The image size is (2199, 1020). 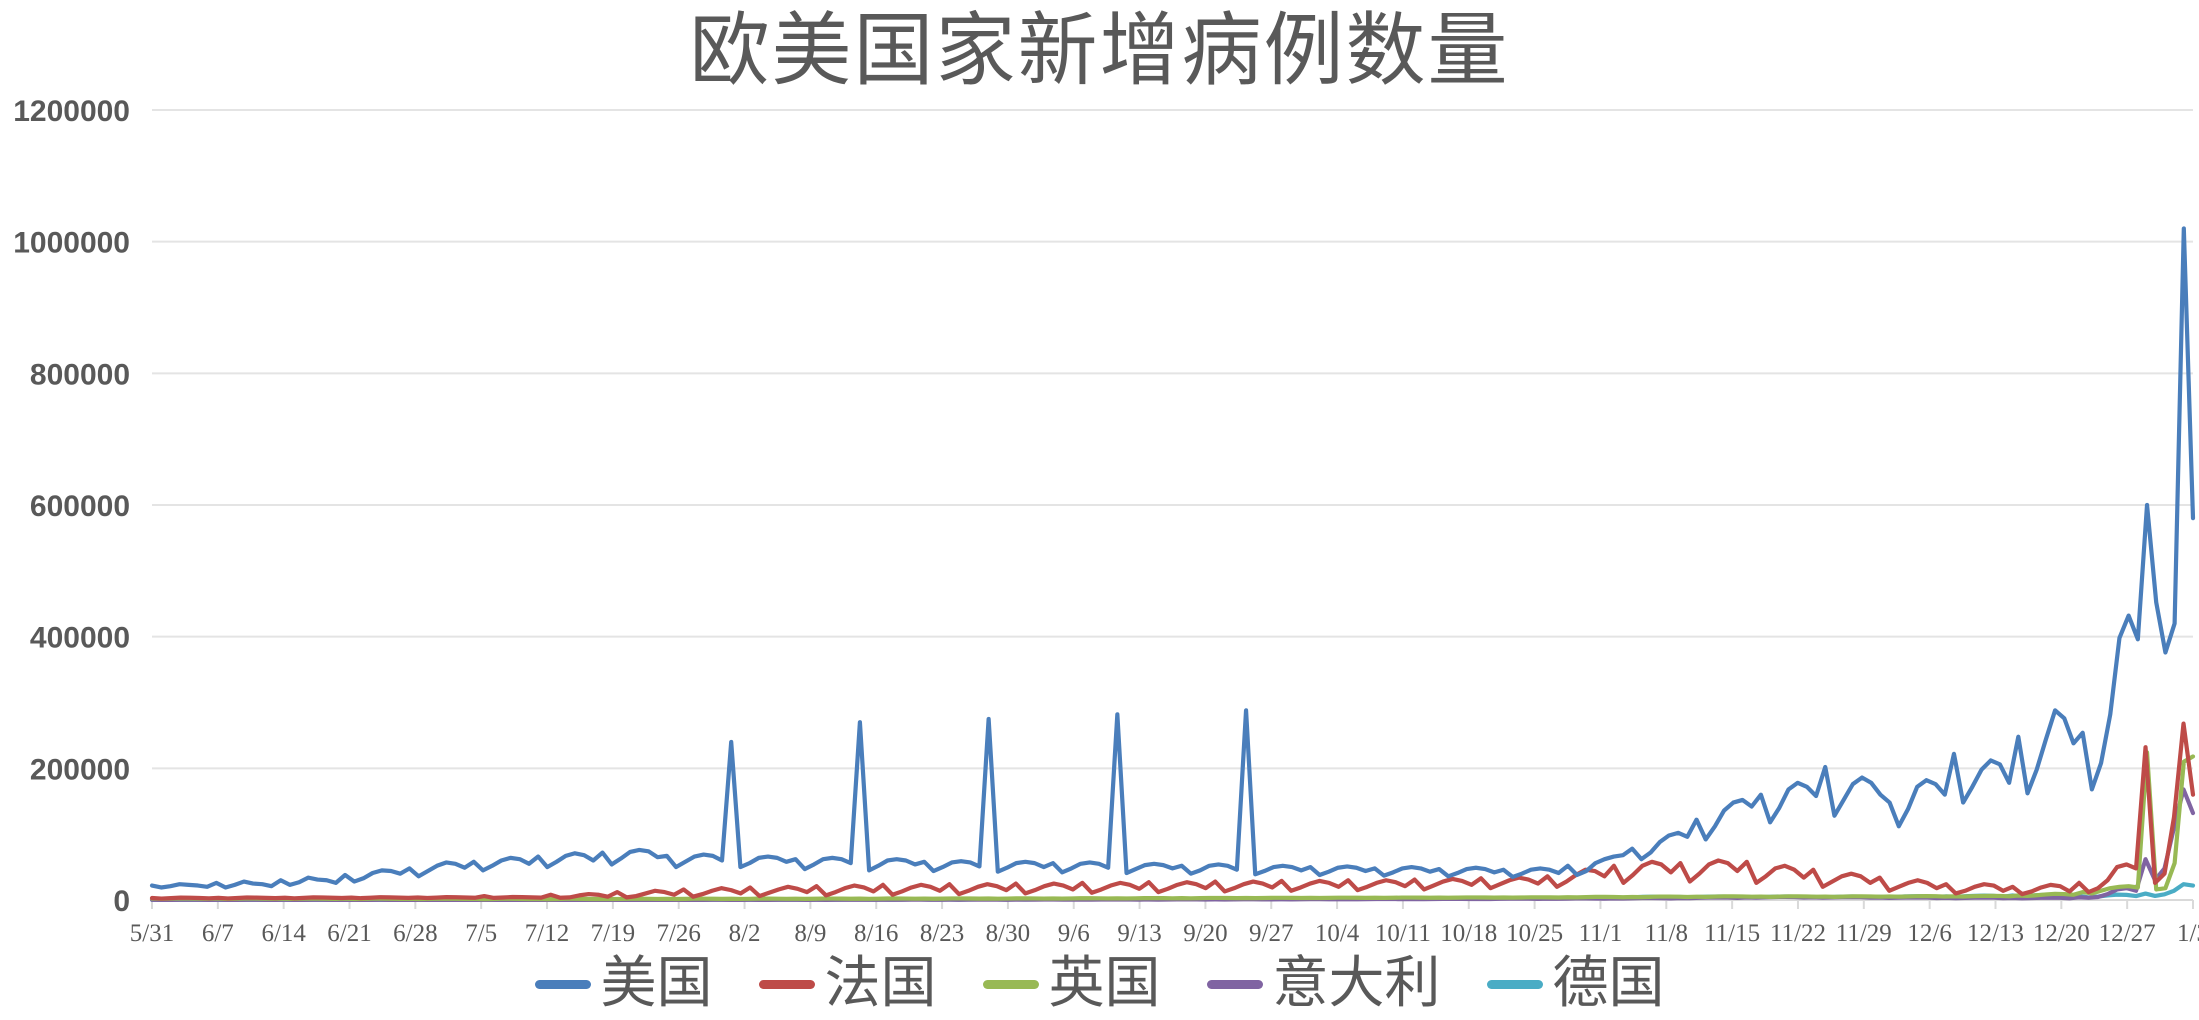 I want to click on x-axis-tick-label: 10/4, so click(x=1337, y=933).